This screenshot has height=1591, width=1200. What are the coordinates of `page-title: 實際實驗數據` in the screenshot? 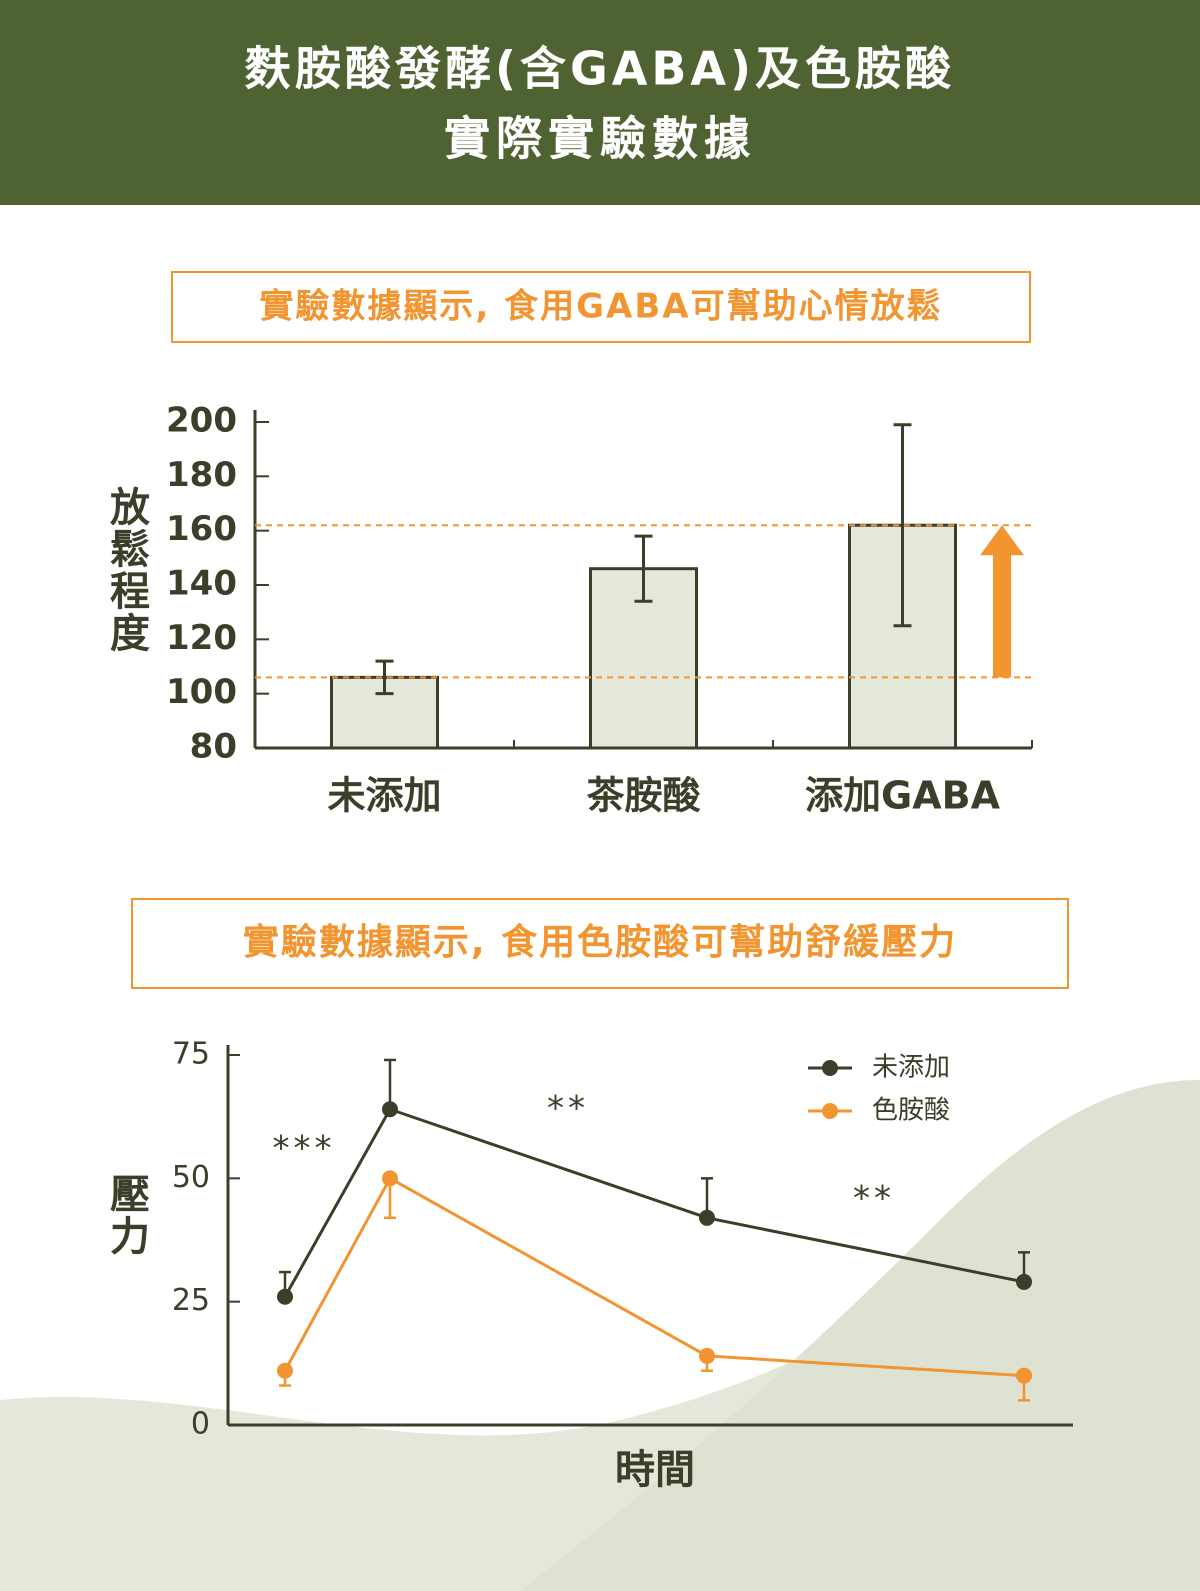 It's located at (600, 139).